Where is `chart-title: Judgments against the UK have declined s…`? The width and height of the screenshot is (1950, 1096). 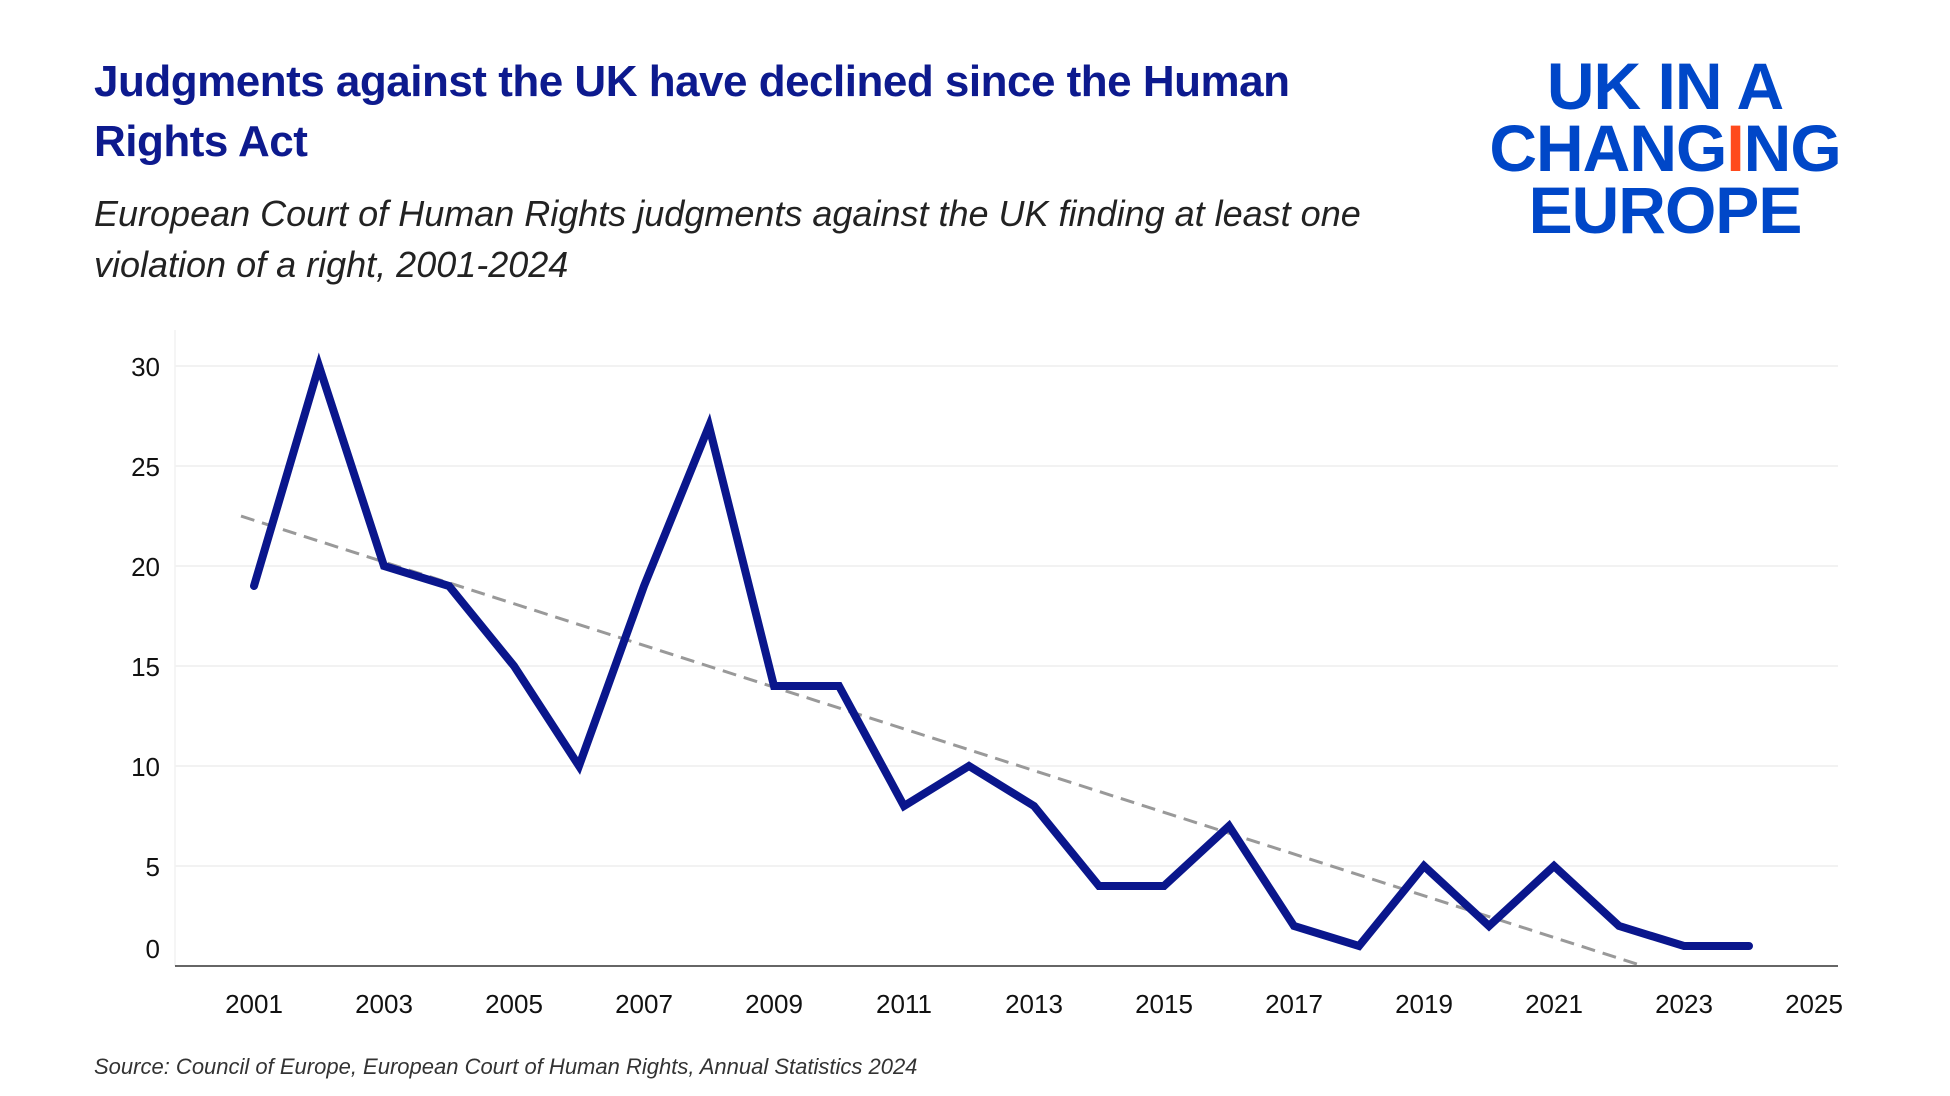 chart-title: Judgments against the UK have declined s… is located at coordinates (692, 111).